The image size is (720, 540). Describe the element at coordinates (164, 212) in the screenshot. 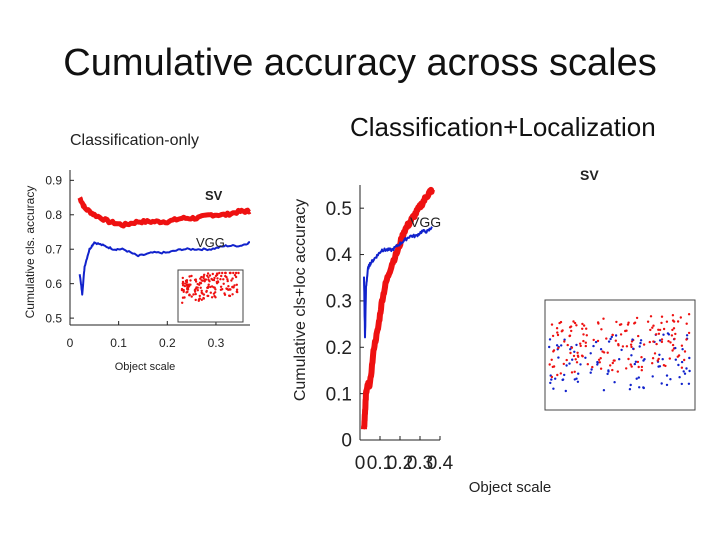

I see `left-series-sv` at that location.